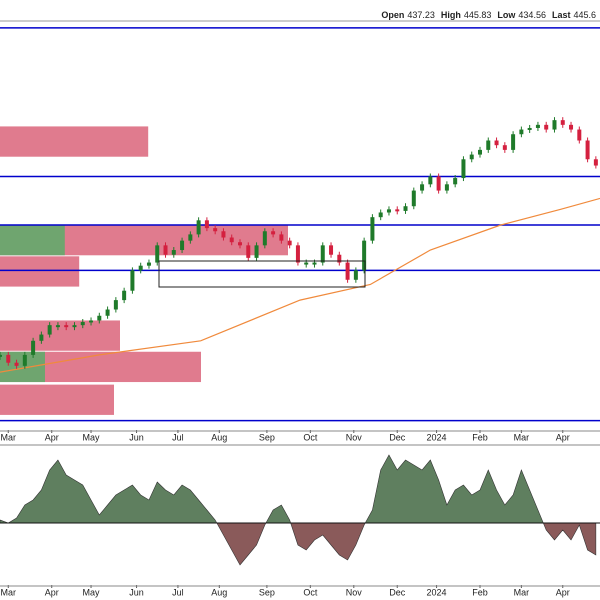 The image size is (600, 600). What do you see at coordinates (478, 15) in the screenshot?
I see `ohlc-value: 445.83` at bounding box center [478, 15].